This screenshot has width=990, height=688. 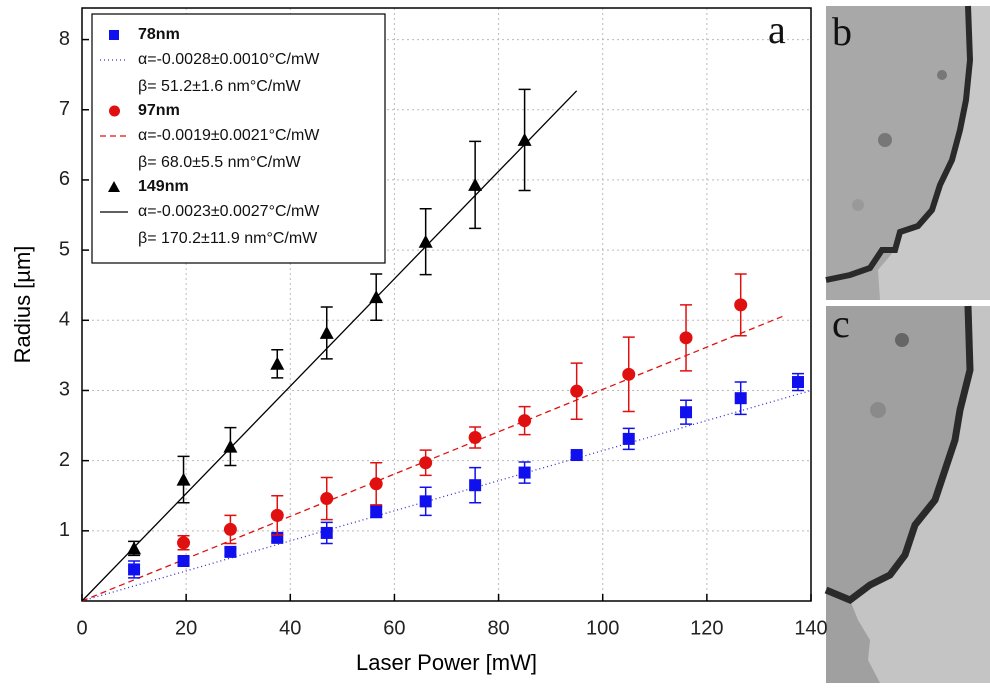 What do you see at coordinates (777, 29) in the screenshot?
I see `panel-label: a` at bounding box center [777, 29].